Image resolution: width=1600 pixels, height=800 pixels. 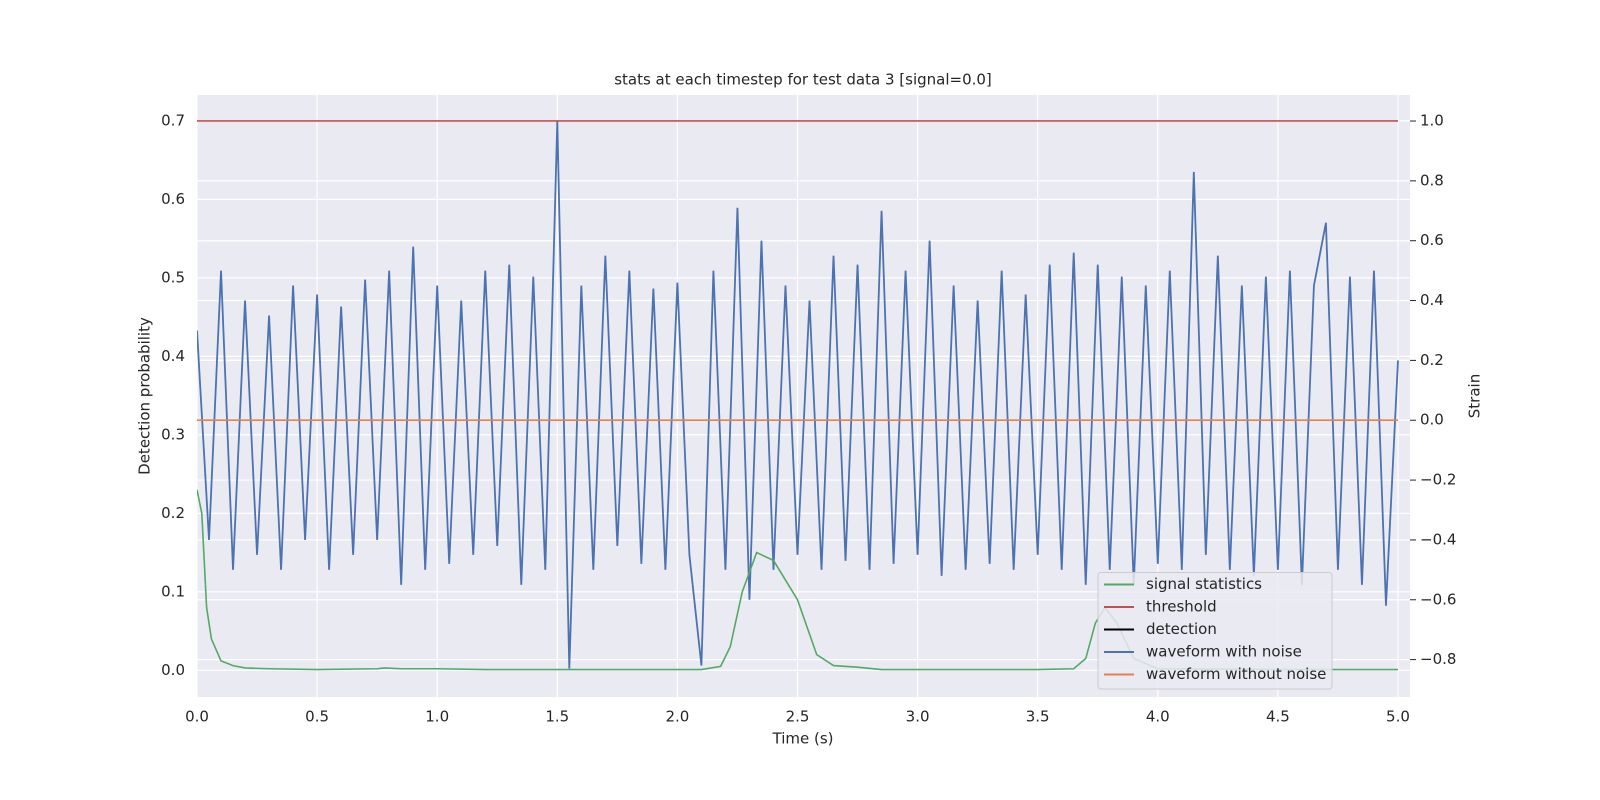 What do you see at coordinates (317, 717) in the screenshot?
I see `x-tick-label: 0.5` at bounding box center [317, 717].